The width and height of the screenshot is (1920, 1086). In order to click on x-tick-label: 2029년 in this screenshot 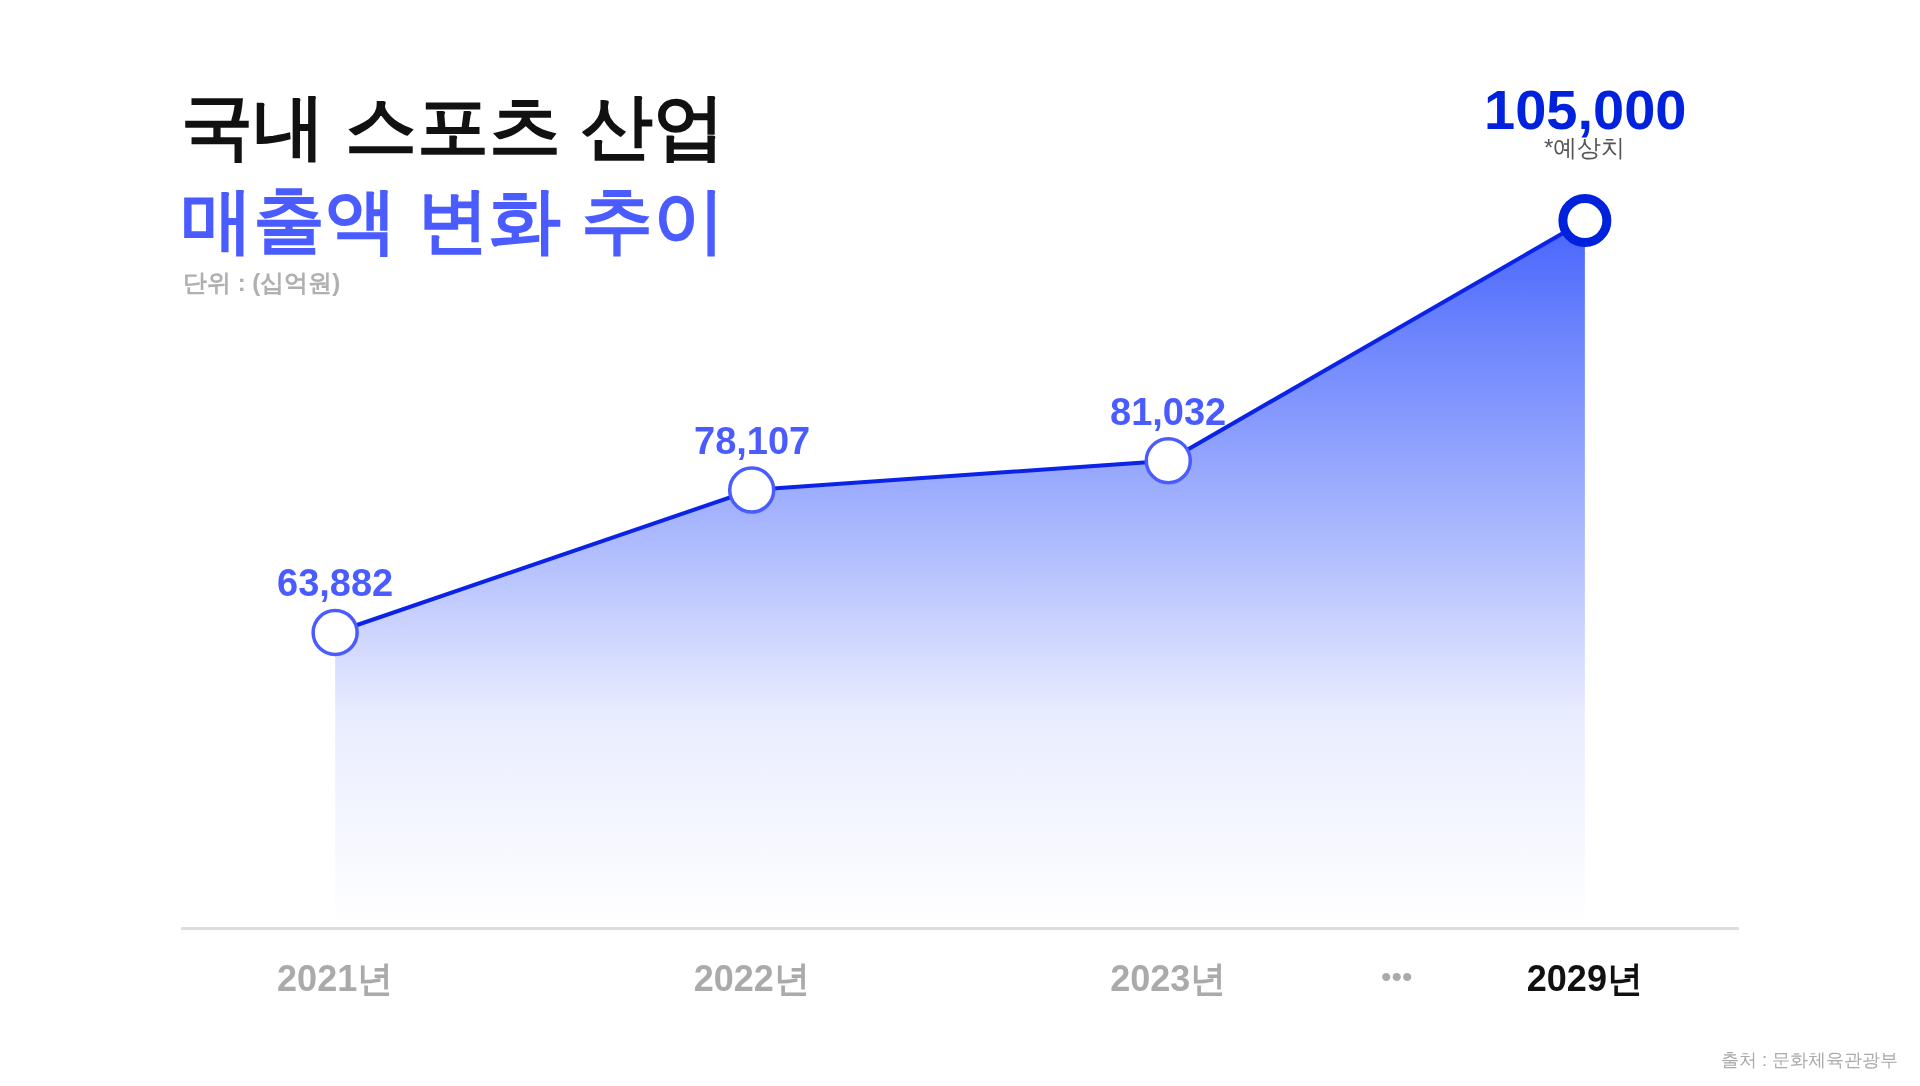, I will do `click(1584, 978)`.